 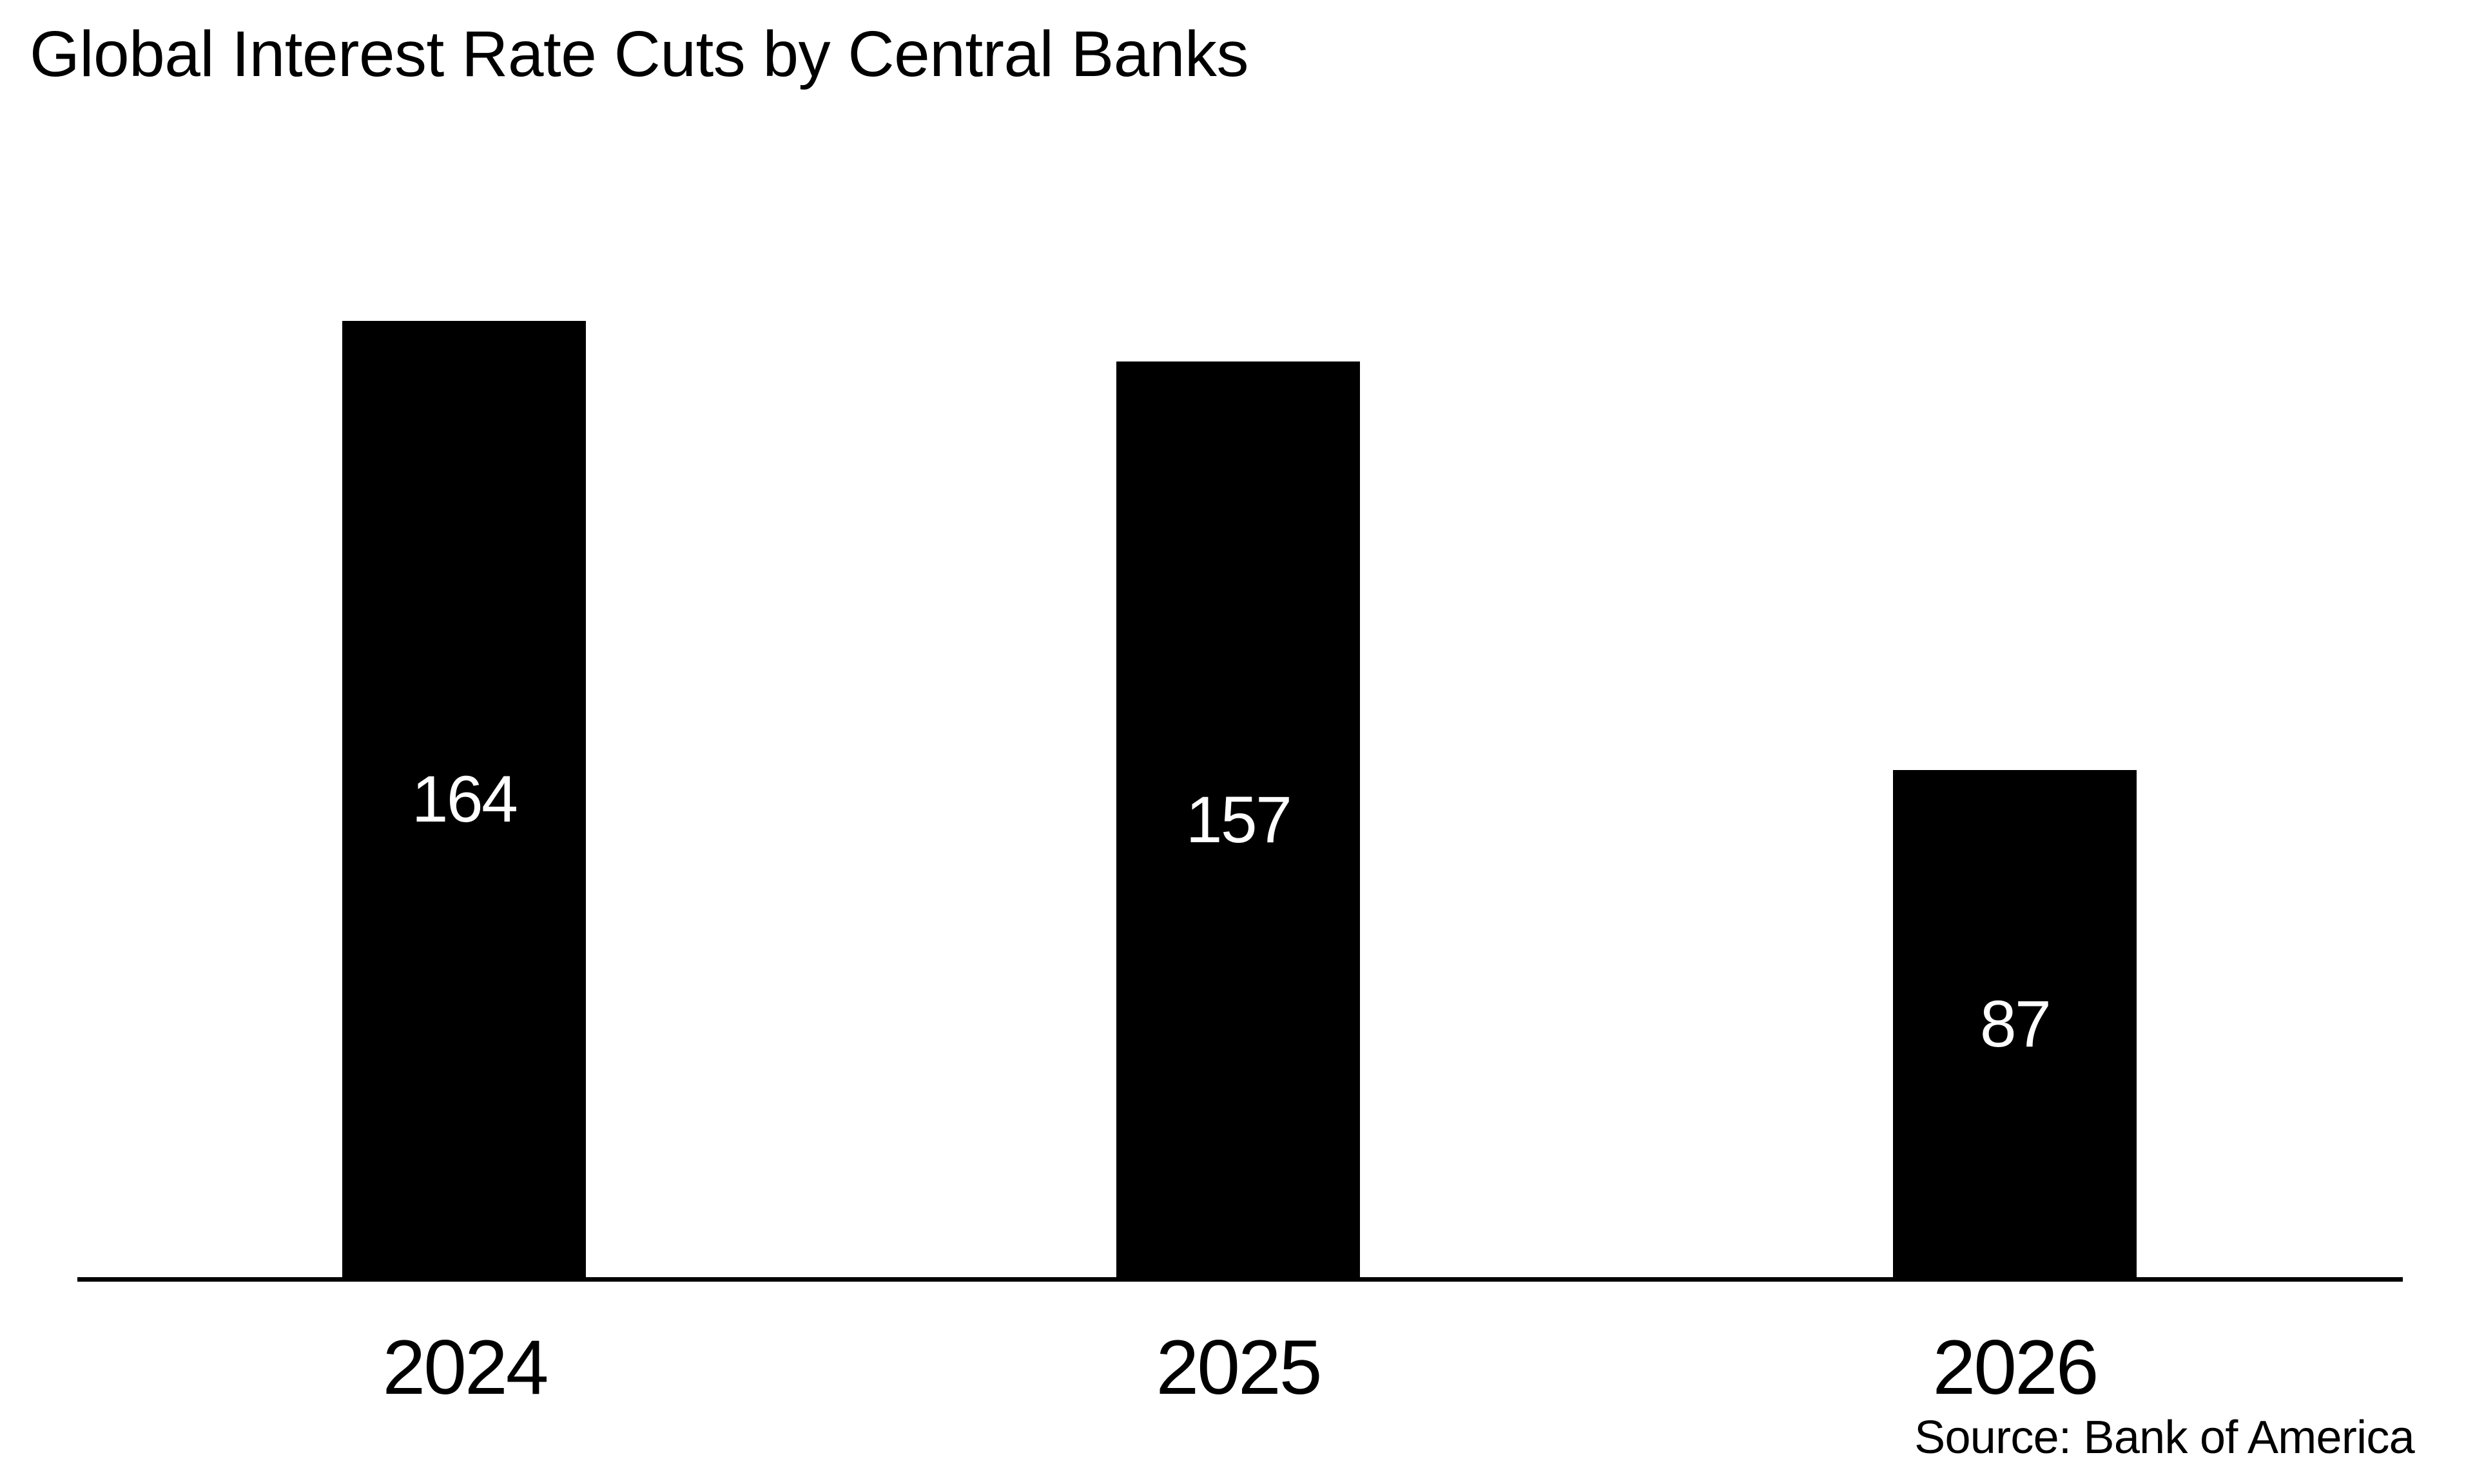 I want to click on bar-value-label-2024: 164, so click(x=464, y=799).